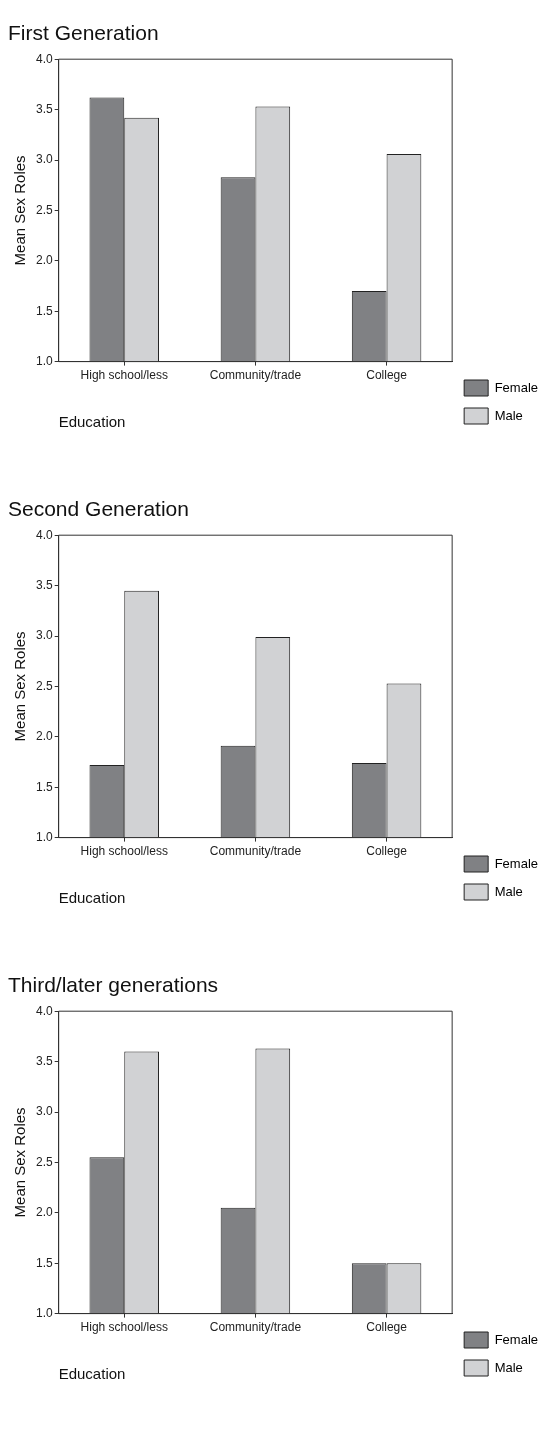 This screenshot has height=1429, width=552. What do you see at coordinates (113, 985) in the screenshot?
I see `chart-title: Third/later generations` at bounding box center [113, 985].